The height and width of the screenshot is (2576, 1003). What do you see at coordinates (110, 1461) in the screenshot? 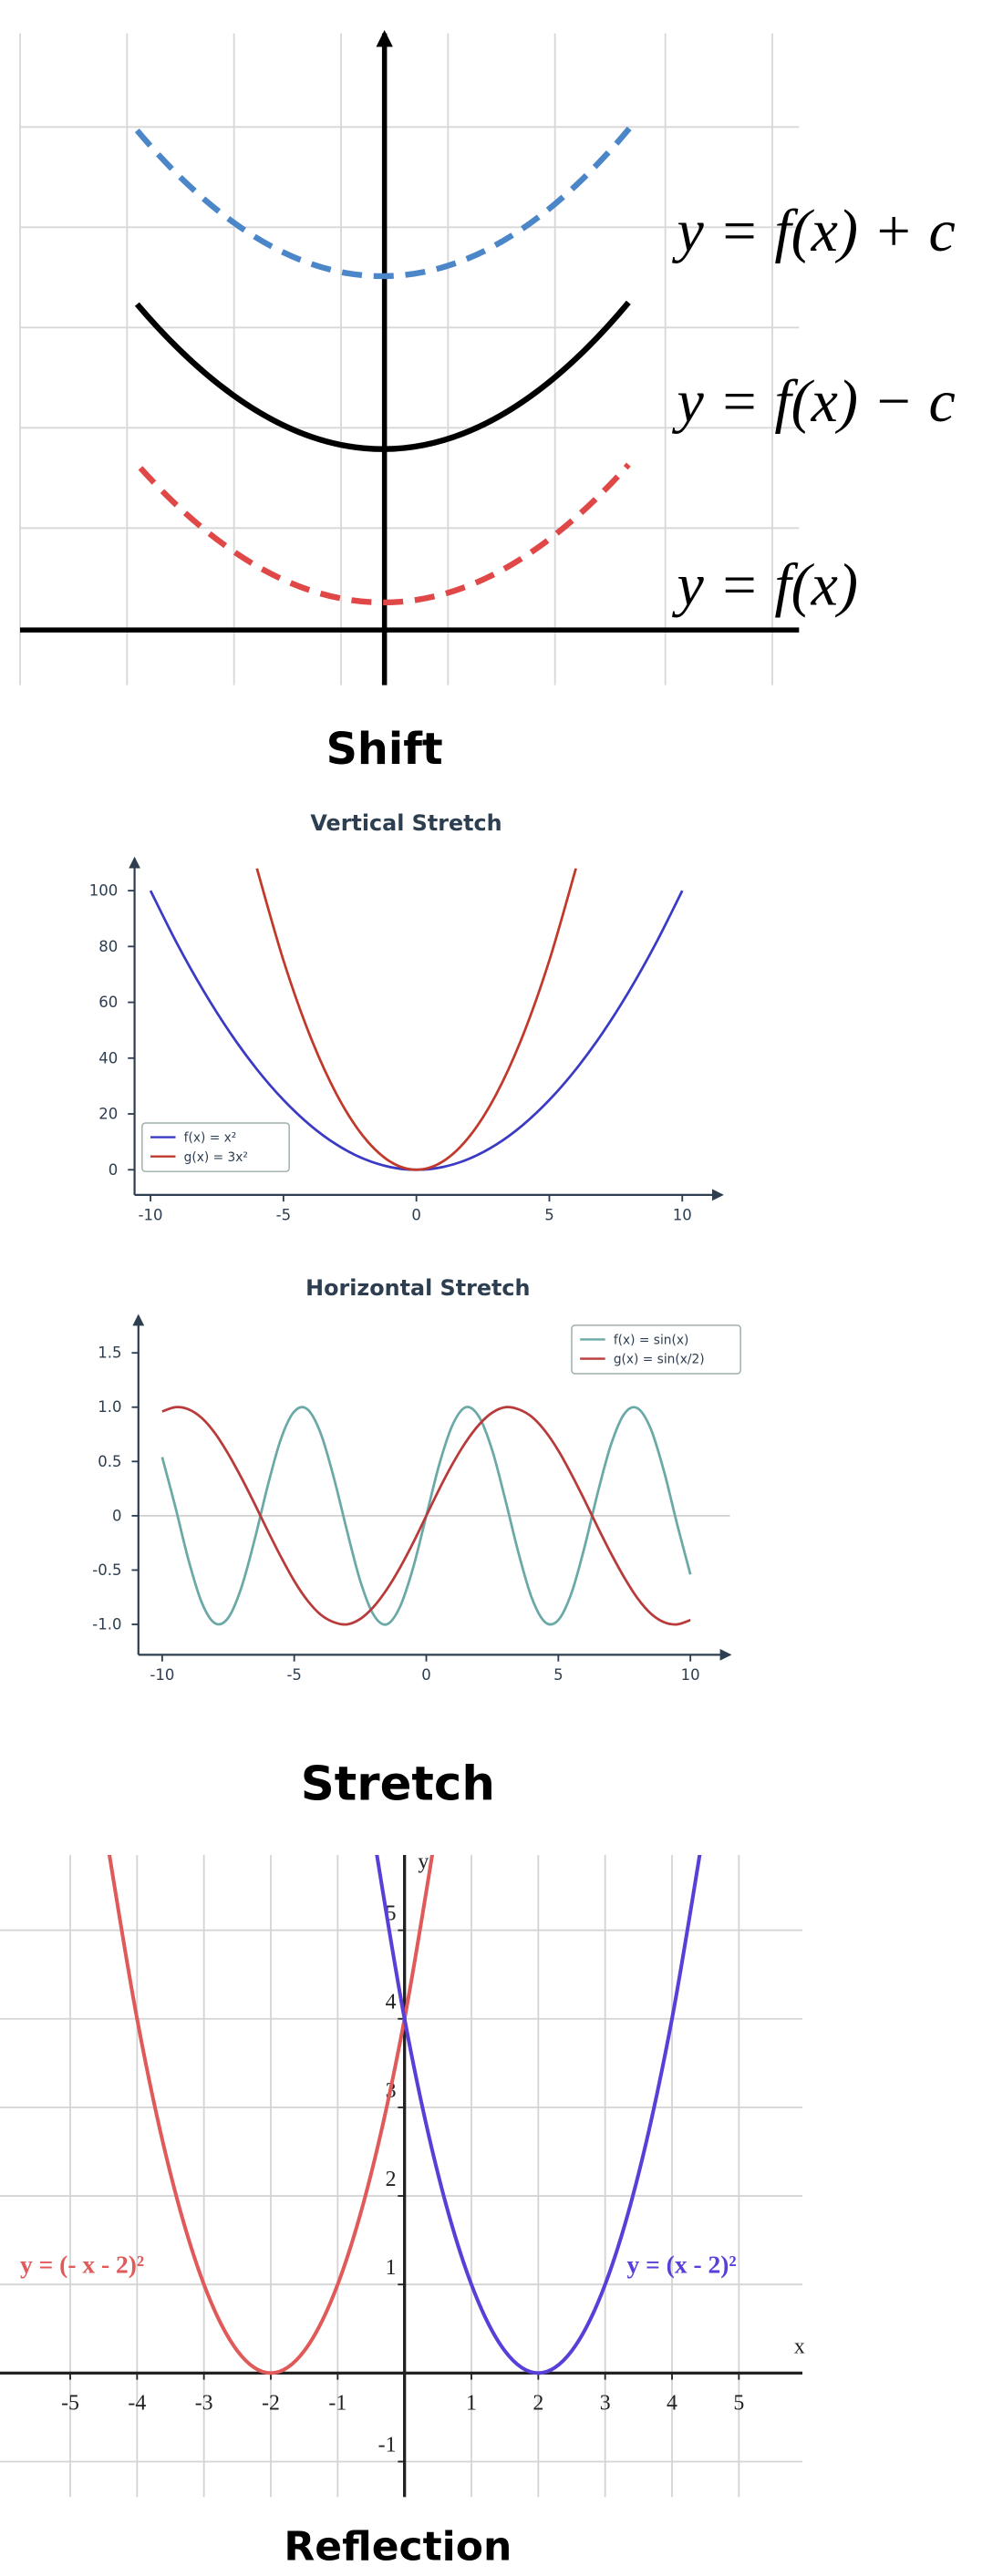
I see `y-tick-label: 0.5` at bounding box center [110, 1461].